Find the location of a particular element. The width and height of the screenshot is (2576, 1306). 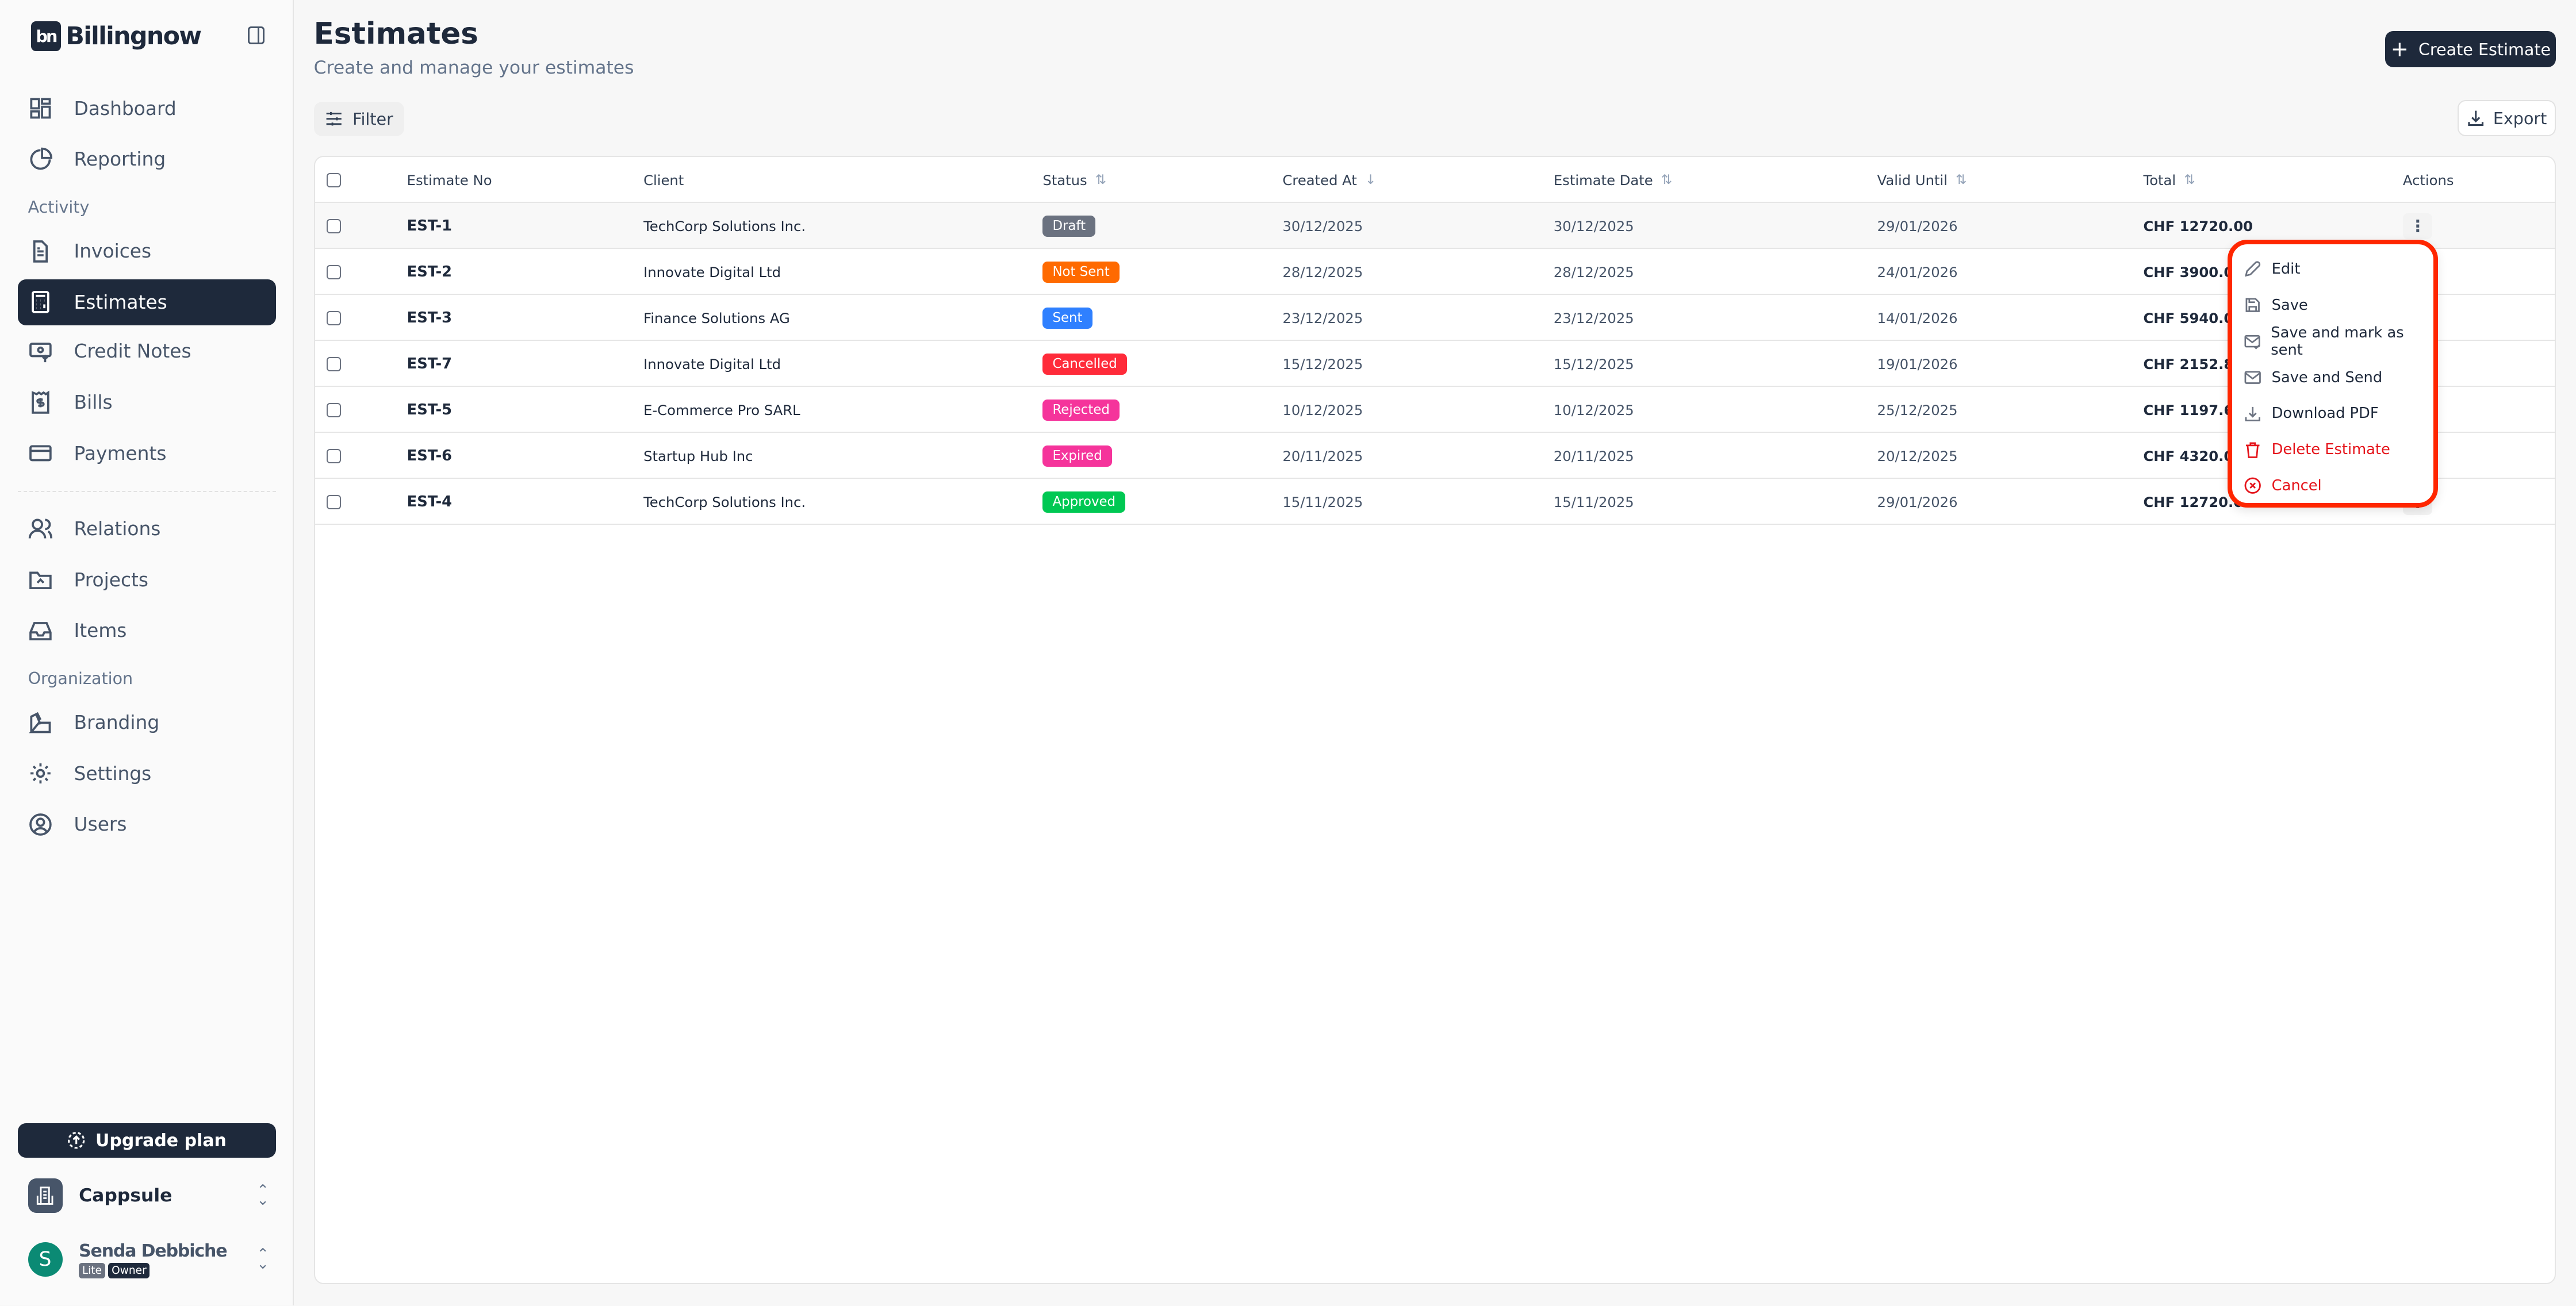

sidebar-item-branding: Branding is located at coordinates (147, 723).